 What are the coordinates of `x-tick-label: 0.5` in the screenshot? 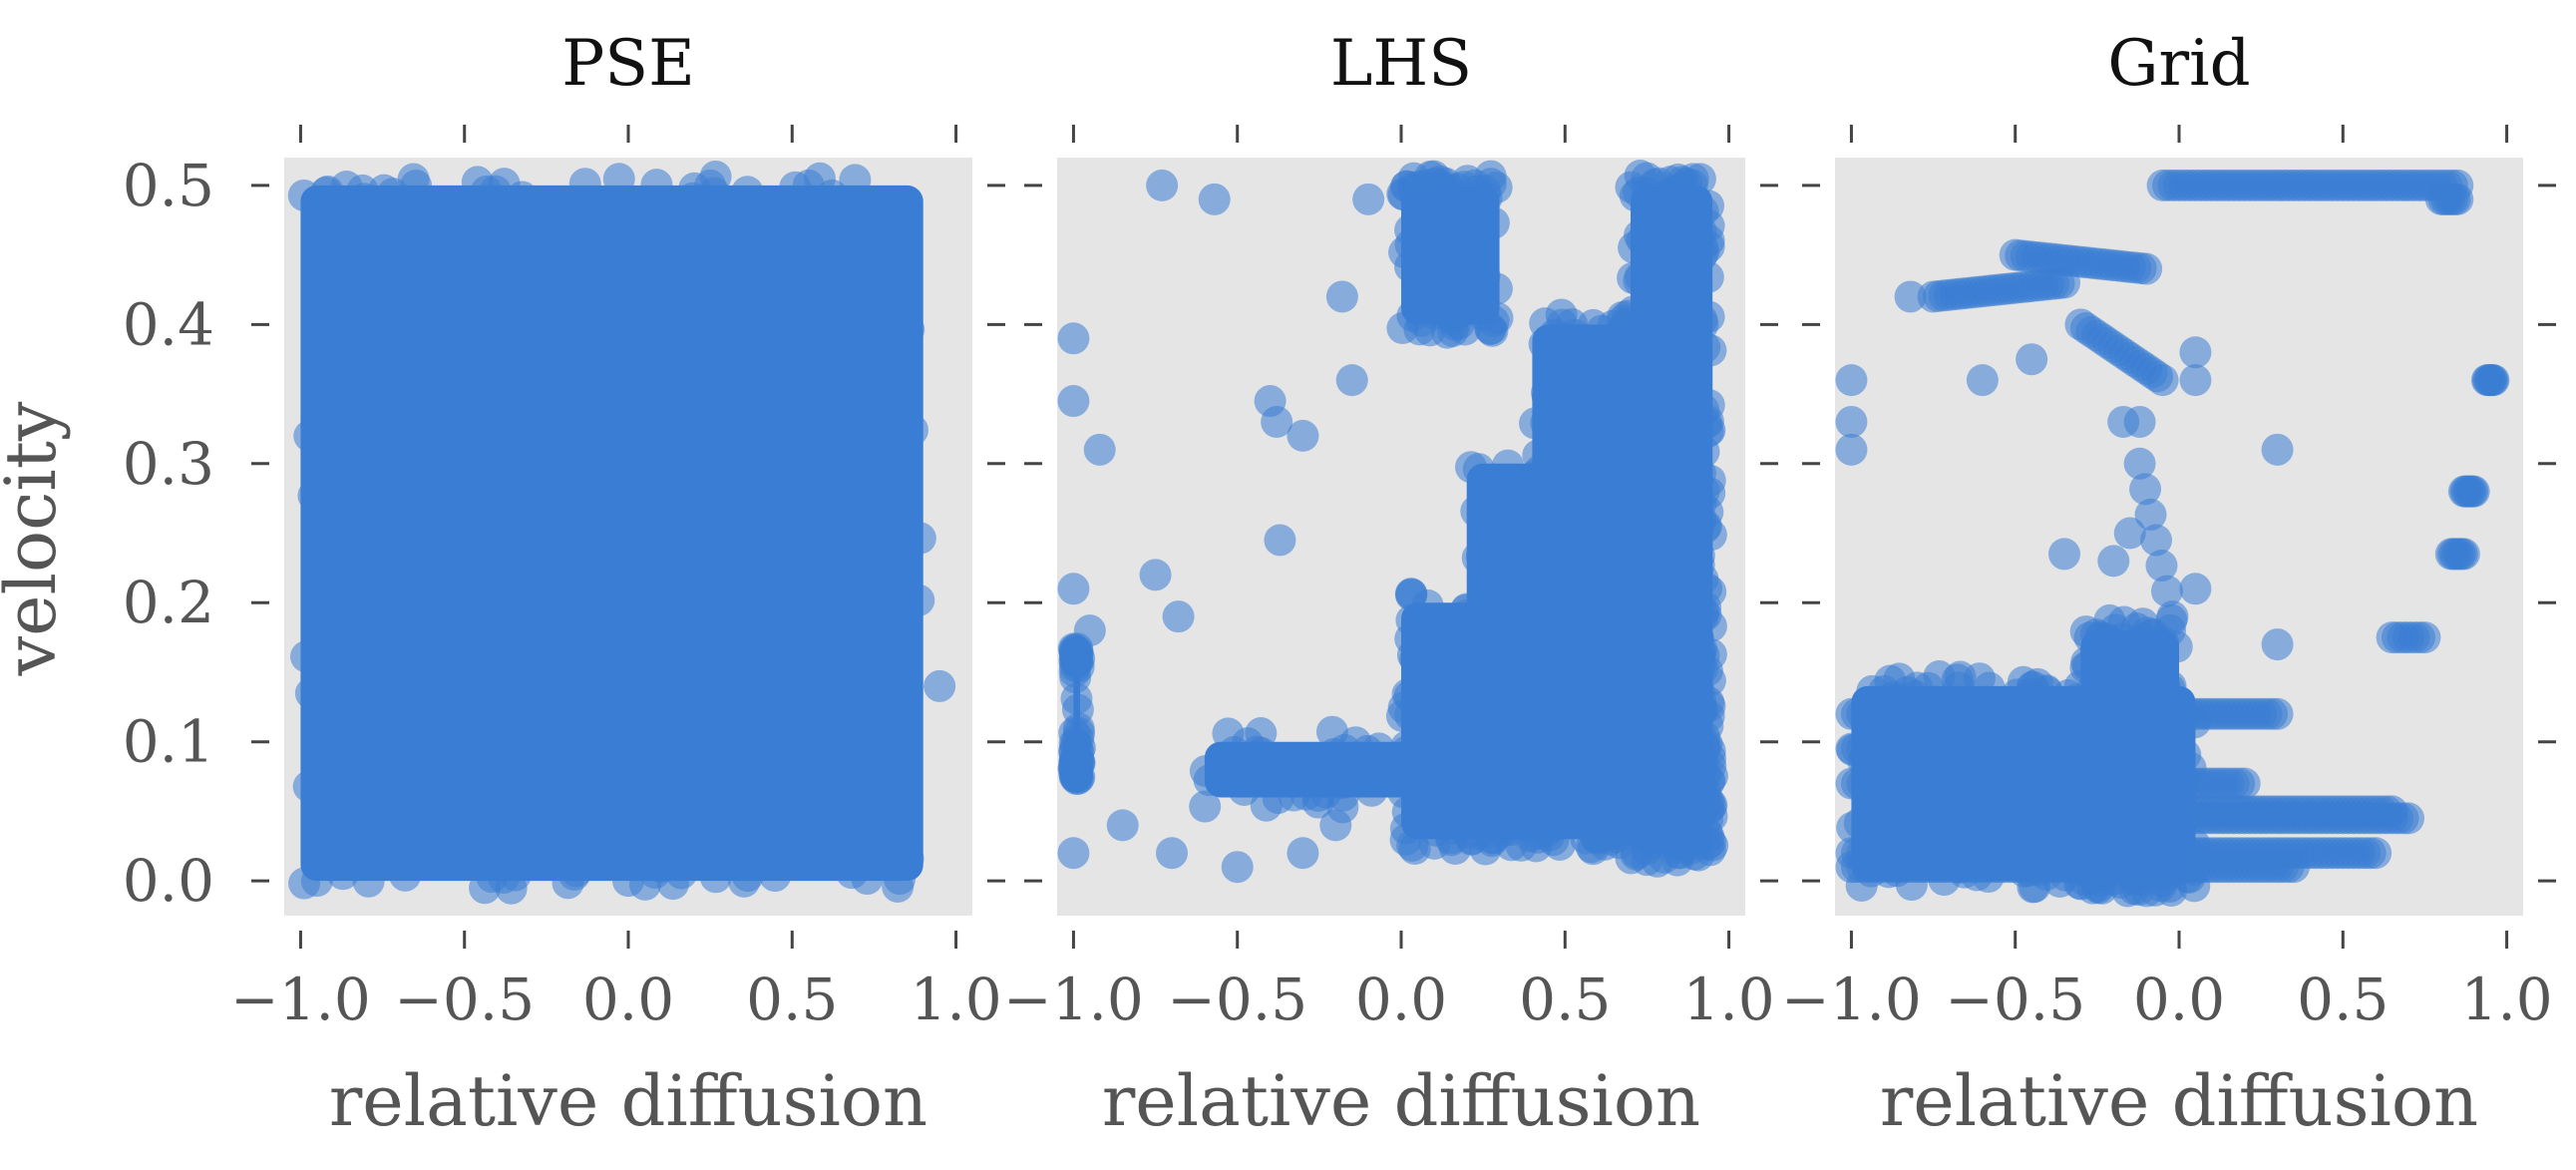 It's located at (2343, 999).